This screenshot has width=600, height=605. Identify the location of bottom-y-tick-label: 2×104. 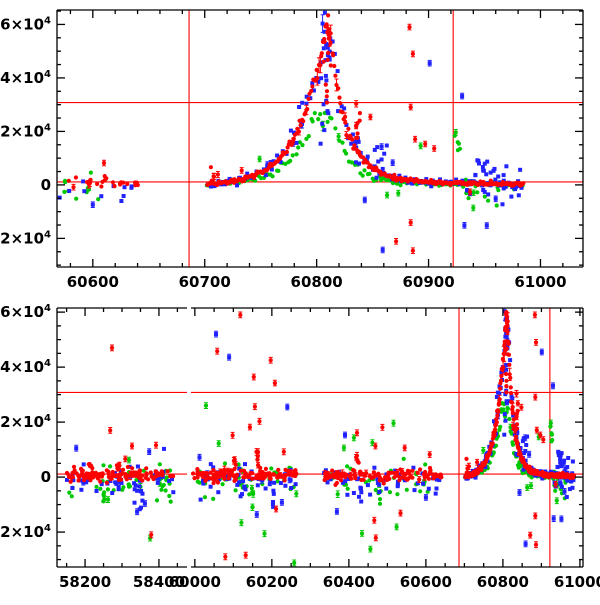
(25, 422).